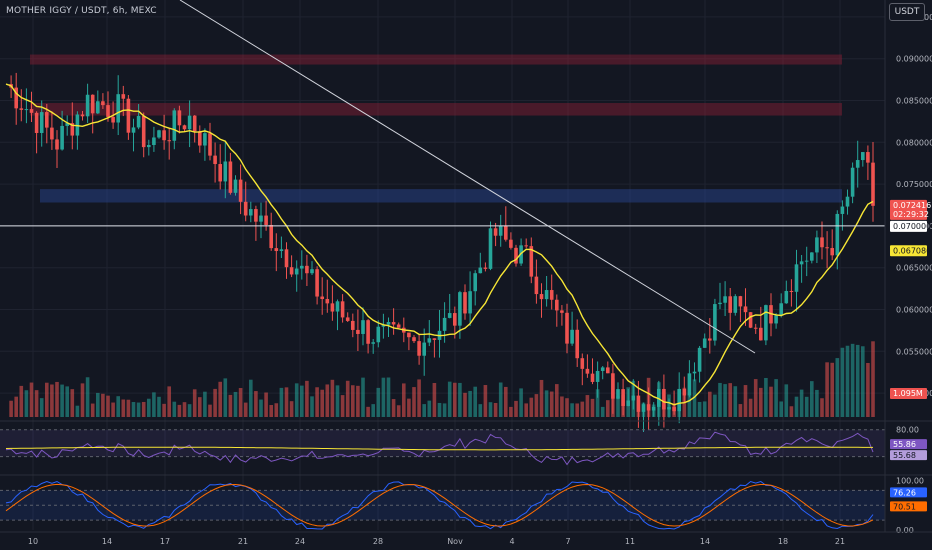  I want to click on currency-button: USDT, so click(907, 12).